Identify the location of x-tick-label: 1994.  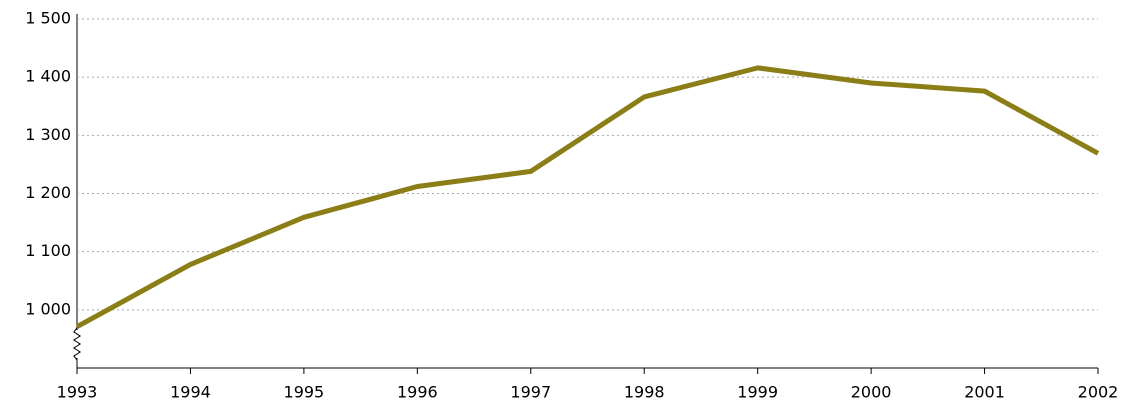
(190, 392).